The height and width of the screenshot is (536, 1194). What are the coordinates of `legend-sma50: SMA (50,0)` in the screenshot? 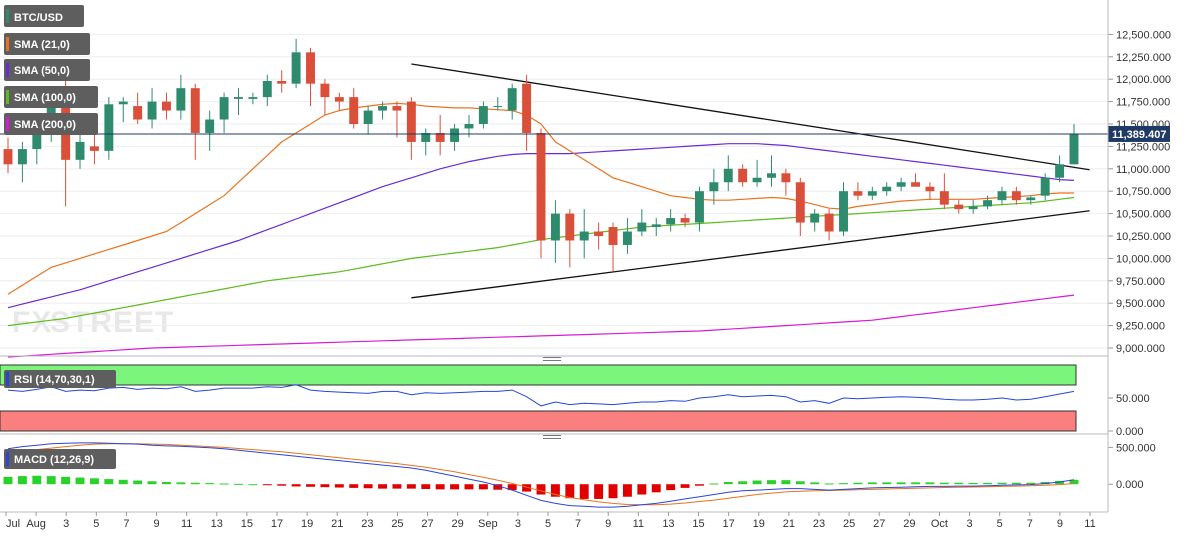 It's located at (47, 70).